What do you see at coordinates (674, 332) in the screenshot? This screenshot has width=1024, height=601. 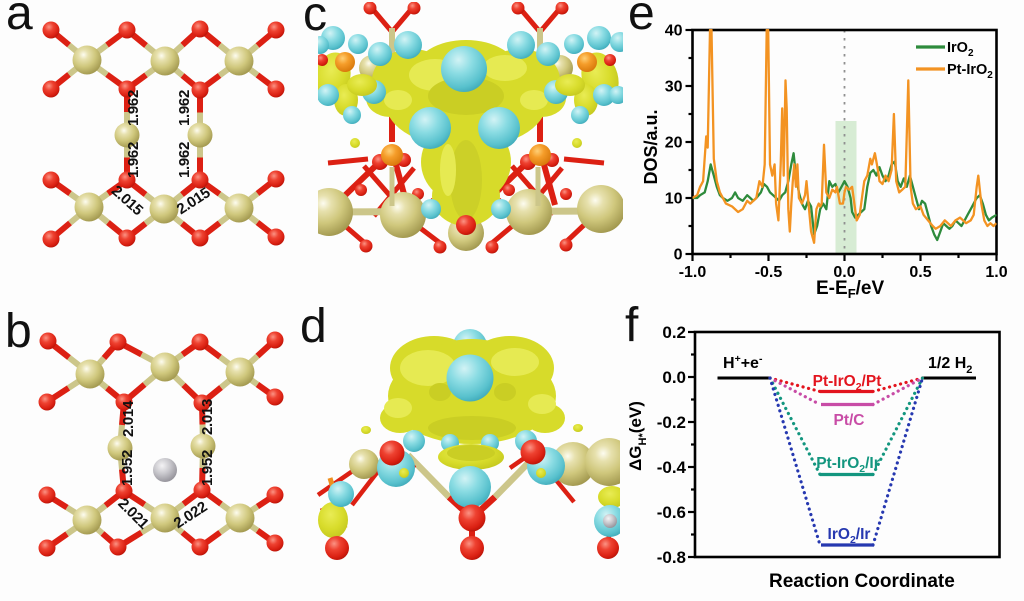 I see `svg-text: 0.2` at bounding box center [674, 332].